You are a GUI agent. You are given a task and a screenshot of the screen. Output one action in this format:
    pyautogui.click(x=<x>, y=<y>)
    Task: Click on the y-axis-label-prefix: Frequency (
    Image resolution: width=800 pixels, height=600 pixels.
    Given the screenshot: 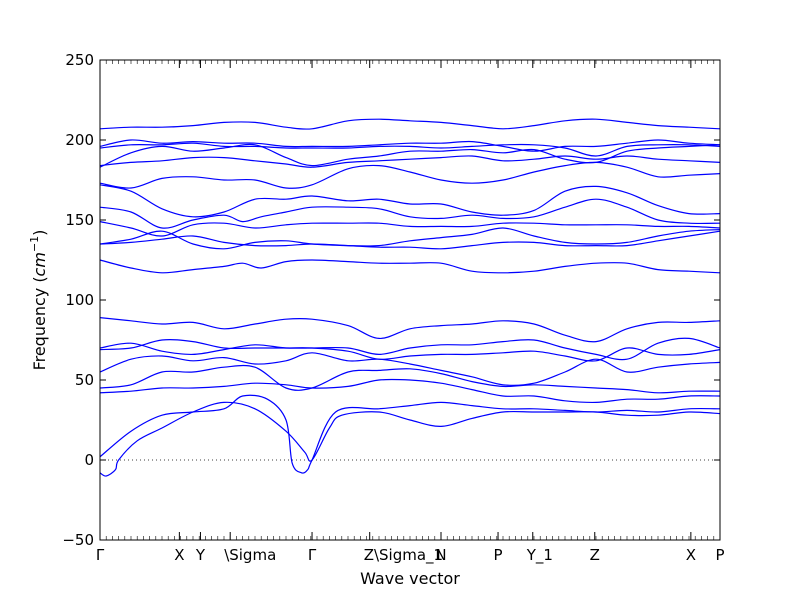 What is the action you would take?
    pyautogui.click(x=39, y=323)
    